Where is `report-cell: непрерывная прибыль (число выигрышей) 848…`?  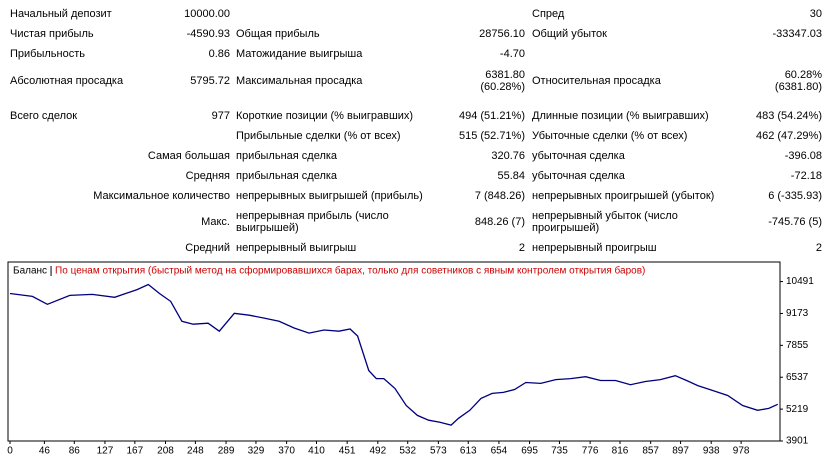
report-cell: непрерывная прибыль (число выигрышей) 848… is located at coordinates (380, 222).